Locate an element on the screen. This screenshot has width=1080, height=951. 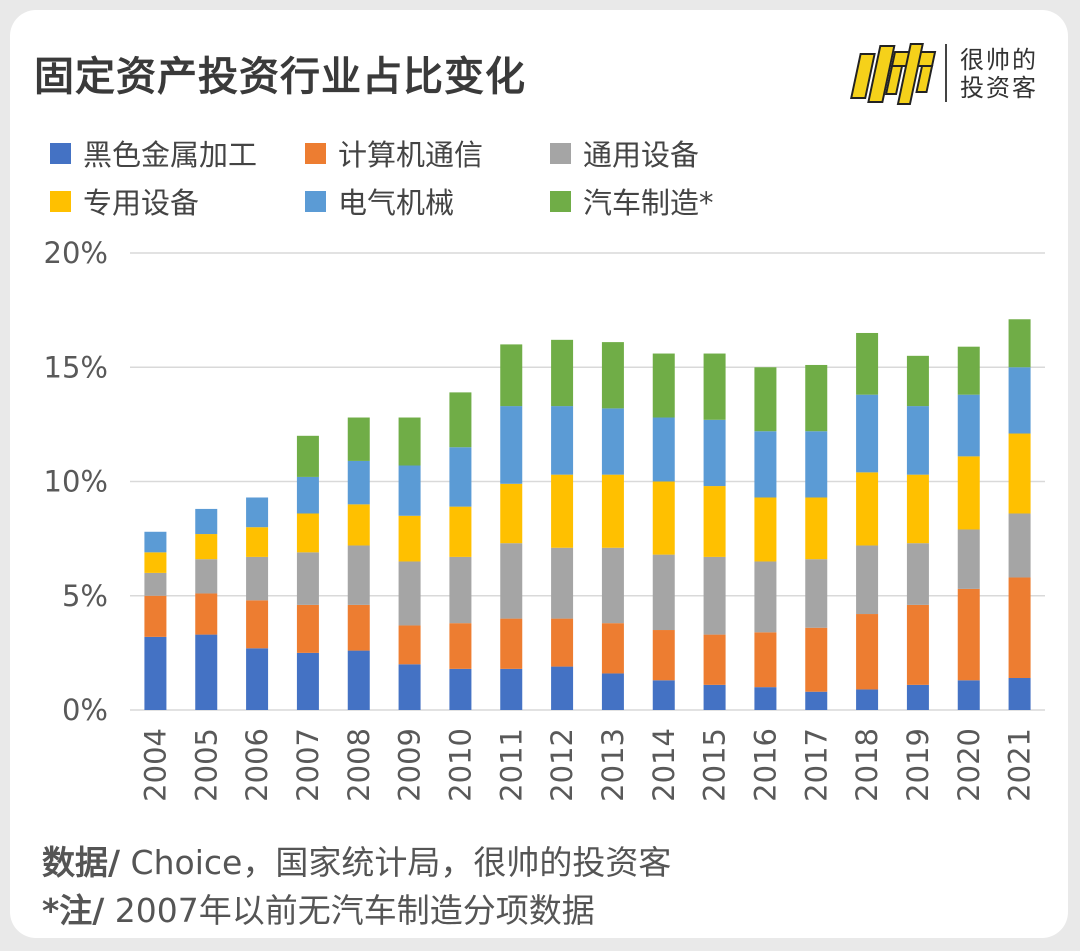
source-text: Choice，国家统计局，很帅的投资客 is located at coordinates (396, 862).